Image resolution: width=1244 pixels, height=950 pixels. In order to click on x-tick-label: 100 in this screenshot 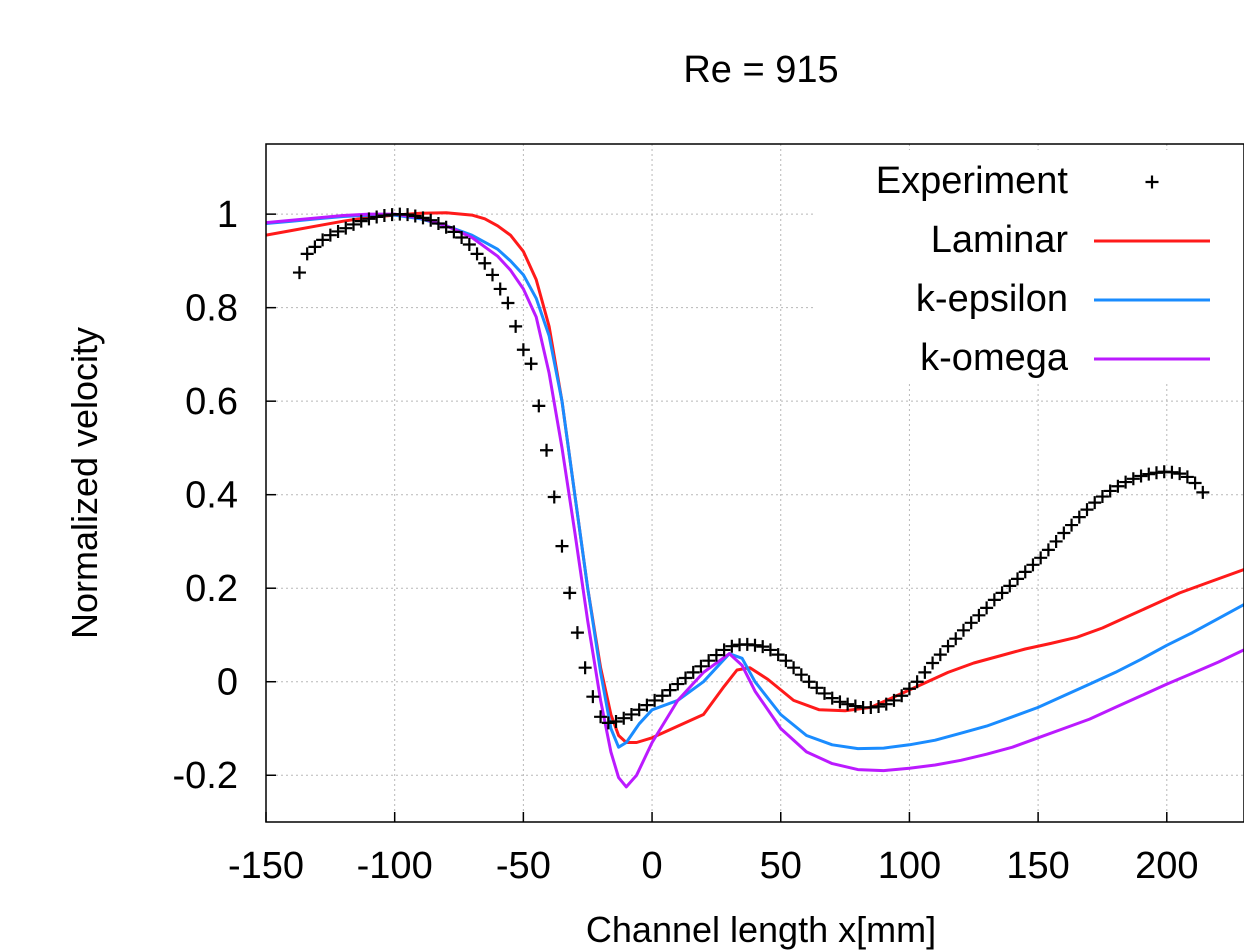, I will do `click(909, 866)`.